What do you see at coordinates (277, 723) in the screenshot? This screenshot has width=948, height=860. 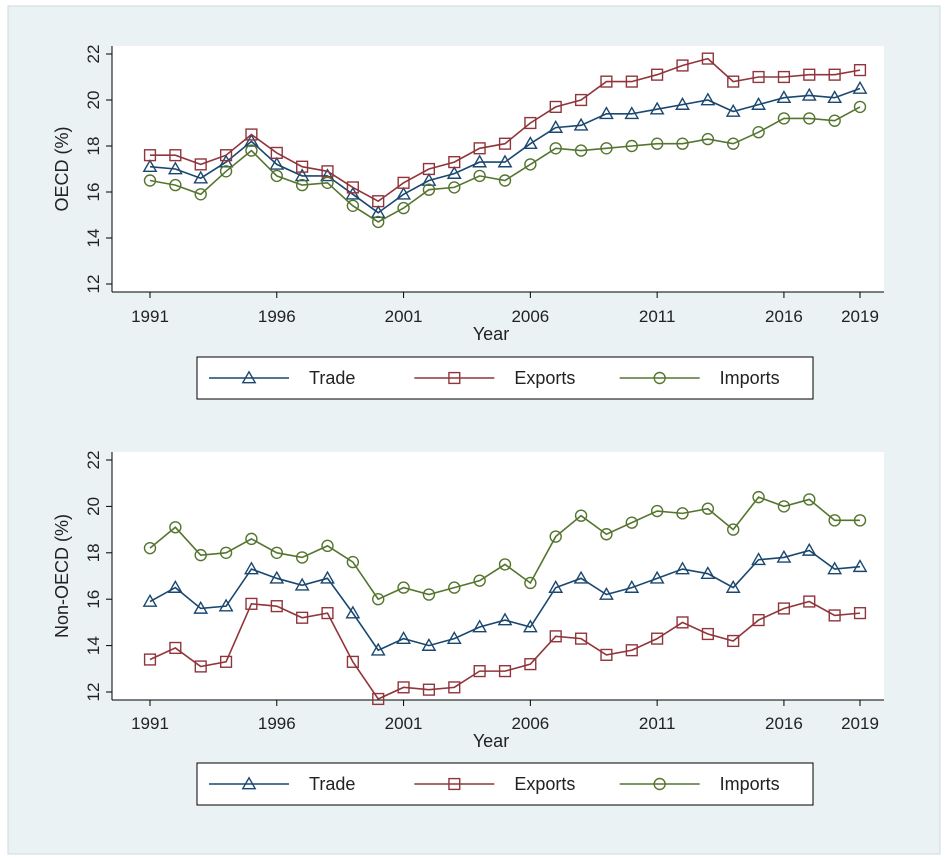 I see `x-tick-label: 1996` at bounding box center [277, 723].